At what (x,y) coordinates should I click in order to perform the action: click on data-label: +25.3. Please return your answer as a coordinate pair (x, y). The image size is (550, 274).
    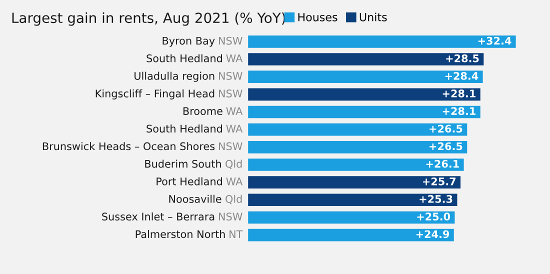
    Looking at the image, I should click on (436, 199).